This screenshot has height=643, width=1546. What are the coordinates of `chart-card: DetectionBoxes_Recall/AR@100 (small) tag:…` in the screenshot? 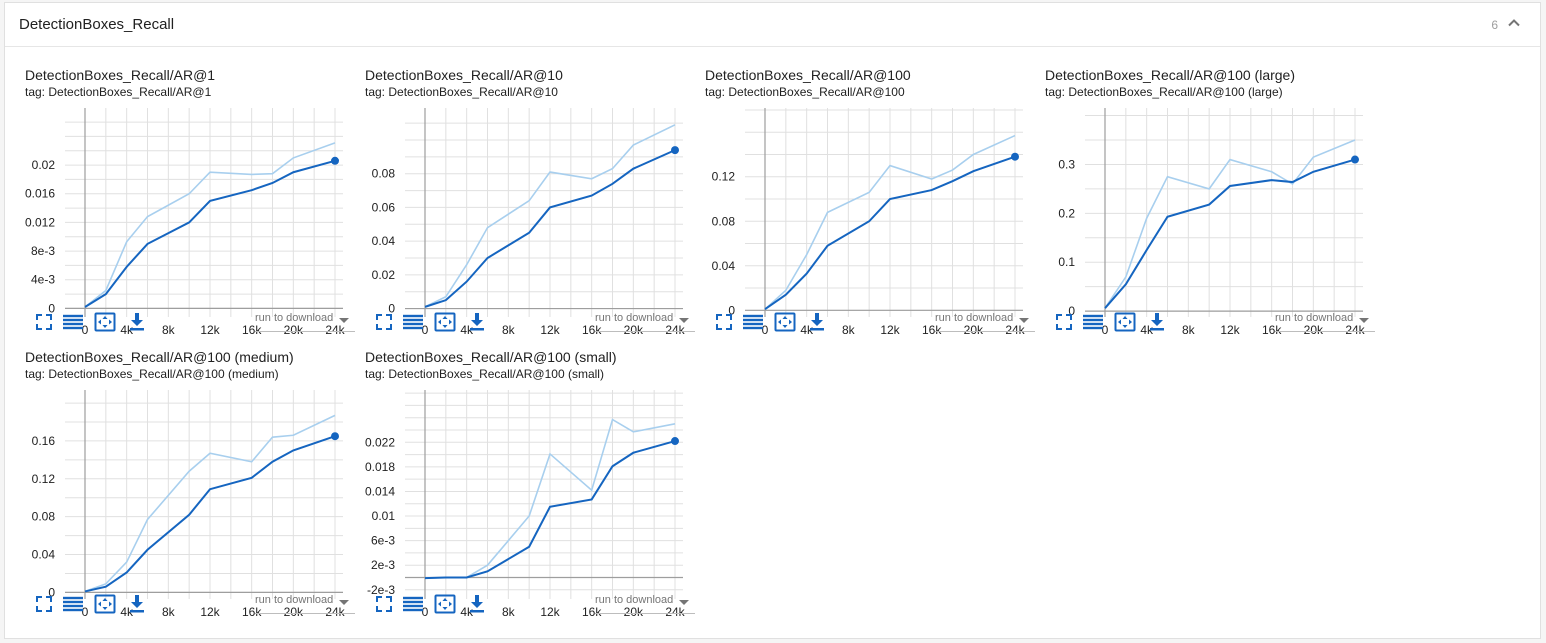 It's located at (535, 486).